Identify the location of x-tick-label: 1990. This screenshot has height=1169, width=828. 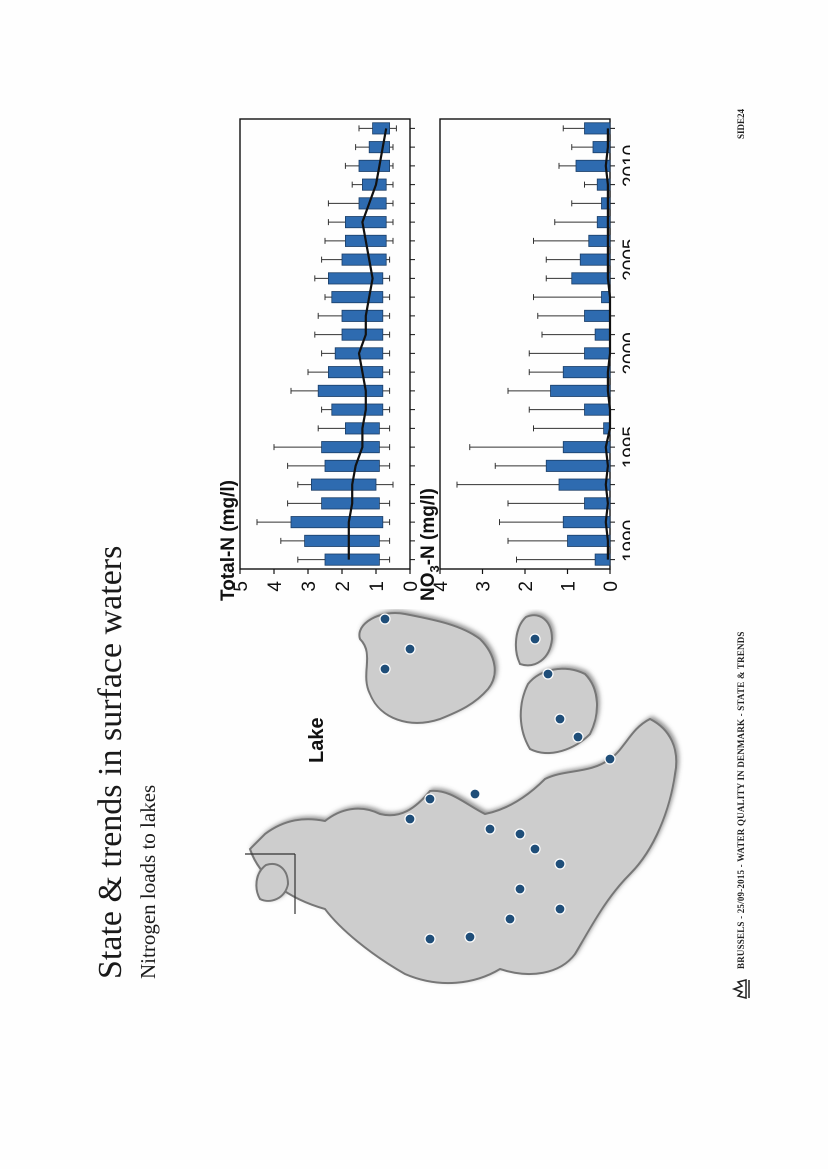
(625, 541).